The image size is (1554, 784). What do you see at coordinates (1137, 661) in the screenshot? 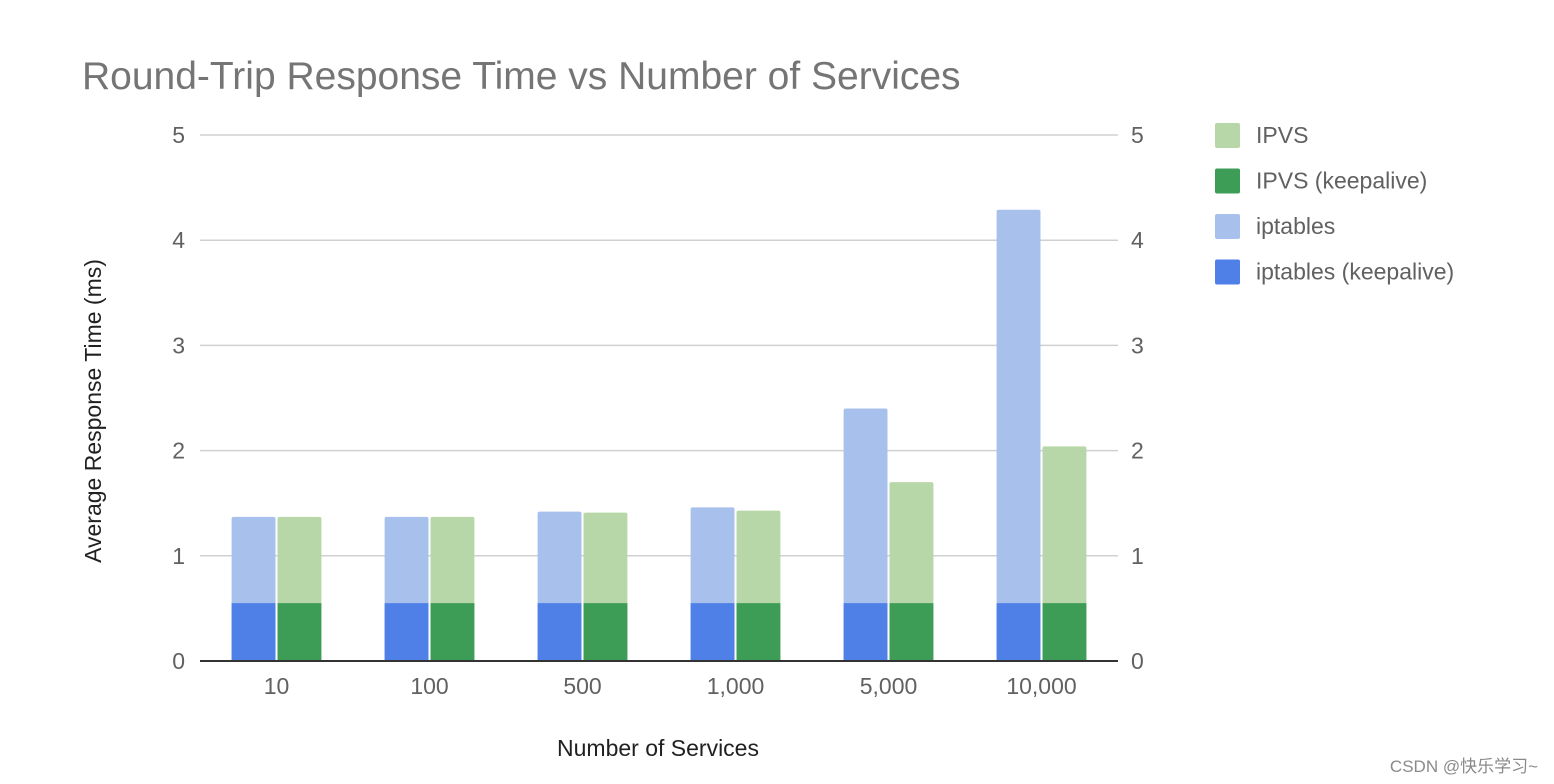
I see `y-tick-label-right: 0` at bounding box center [1137, 661].